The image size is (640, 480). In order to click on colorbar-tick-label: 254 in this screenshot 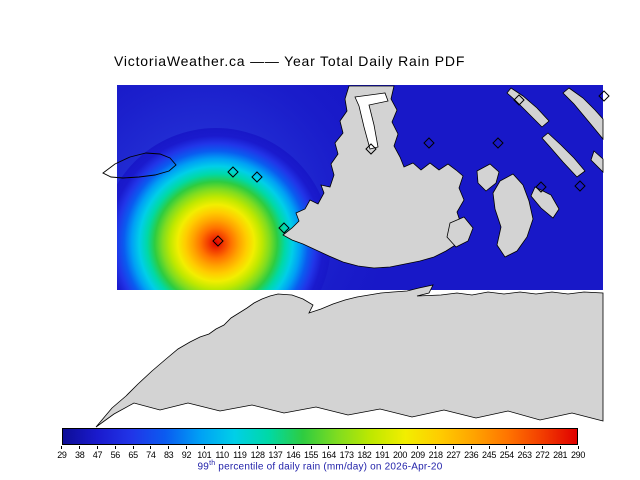, I will do `click(507, 453)`.